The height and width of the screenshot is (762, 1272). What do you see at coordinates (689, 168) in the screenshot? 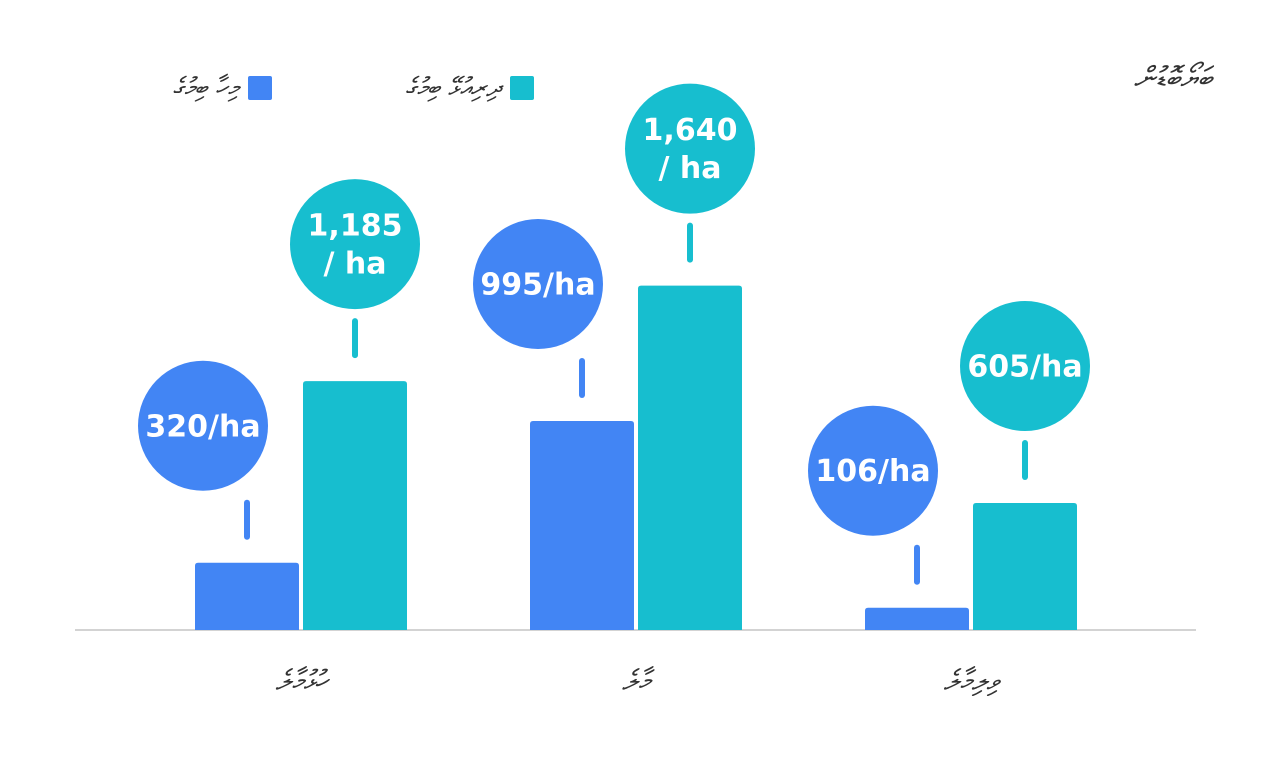
I see `bubble-label-1-1-1: / ha` at bounding box center [689, 168].